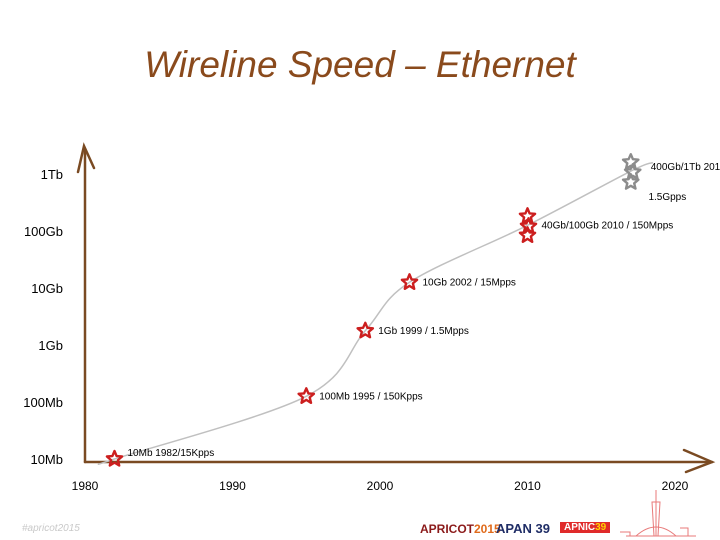 This screenshot has height=540, width=720. Describe the element at coordinates (675, 486) in the screenshot. I see `x-tick-label: 2020` at that location.